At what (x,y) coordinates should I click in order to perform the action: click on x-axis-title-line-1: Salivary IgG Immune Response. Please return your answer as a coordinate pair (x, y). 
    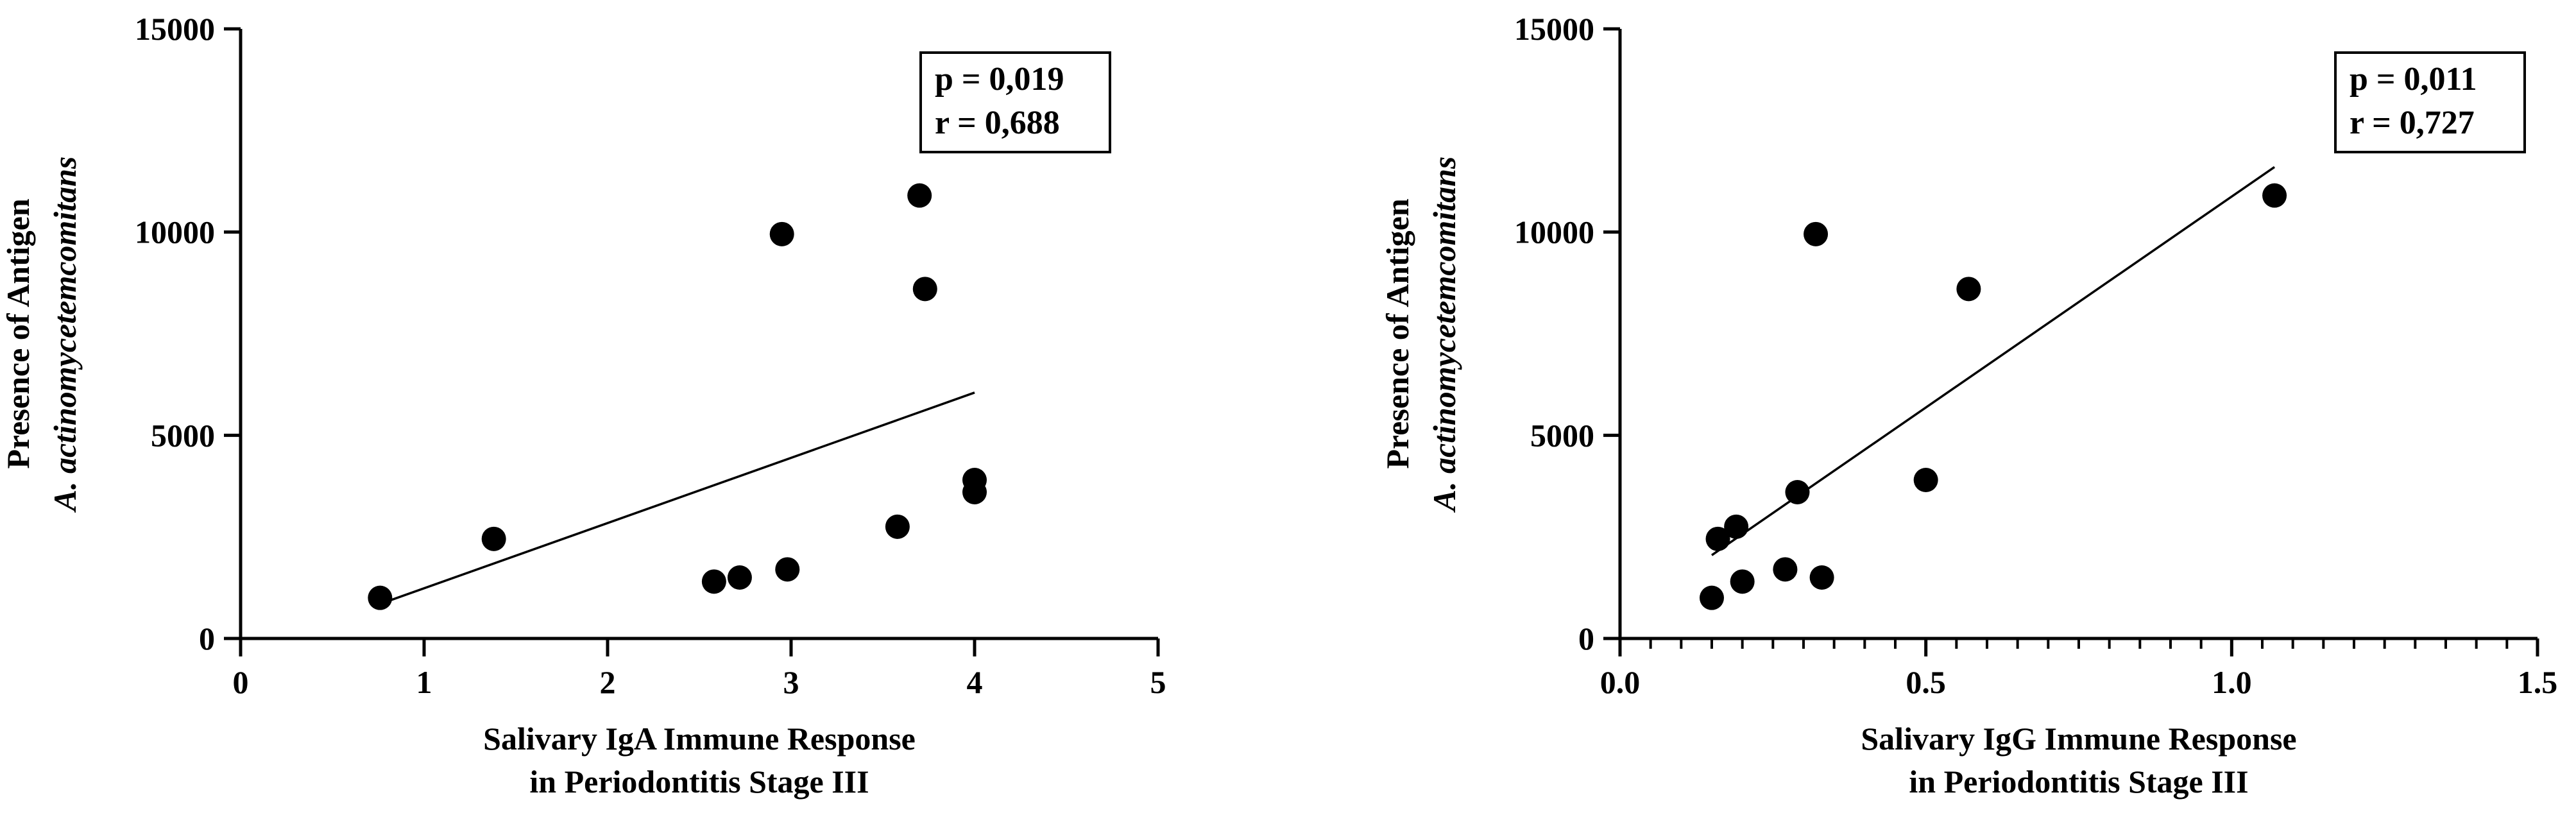
    Looking at the image, I should click on (2078, 739).